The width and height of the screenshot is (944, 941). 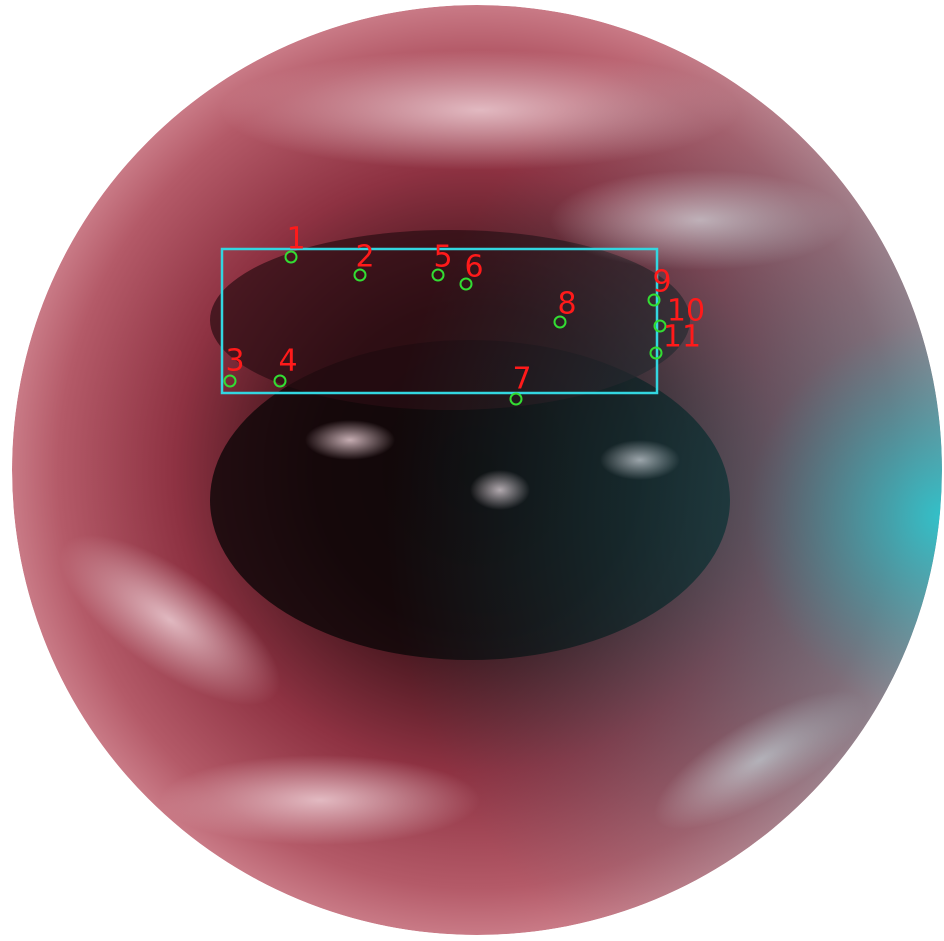 What do you see at coordinates (566, 304) in the screenshot?
I see `point-label: 8` at bounding box center [566, 304].